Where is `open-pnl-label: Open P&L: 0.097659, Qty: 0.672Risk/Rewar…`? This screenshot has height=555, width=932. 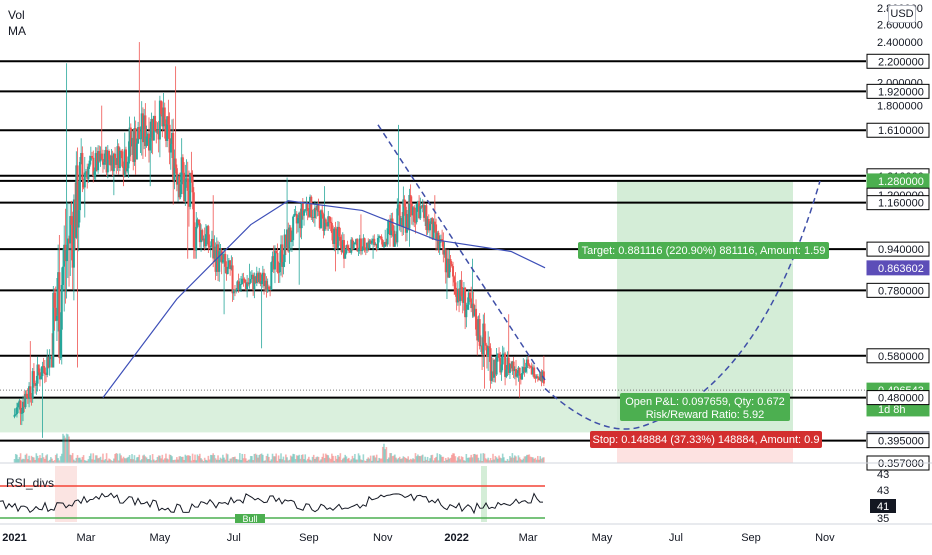 open-pnl-label: Open P&L: 0.097659, Qty: 0.672Risk/Rewar… is located at coordinates (705, 407).